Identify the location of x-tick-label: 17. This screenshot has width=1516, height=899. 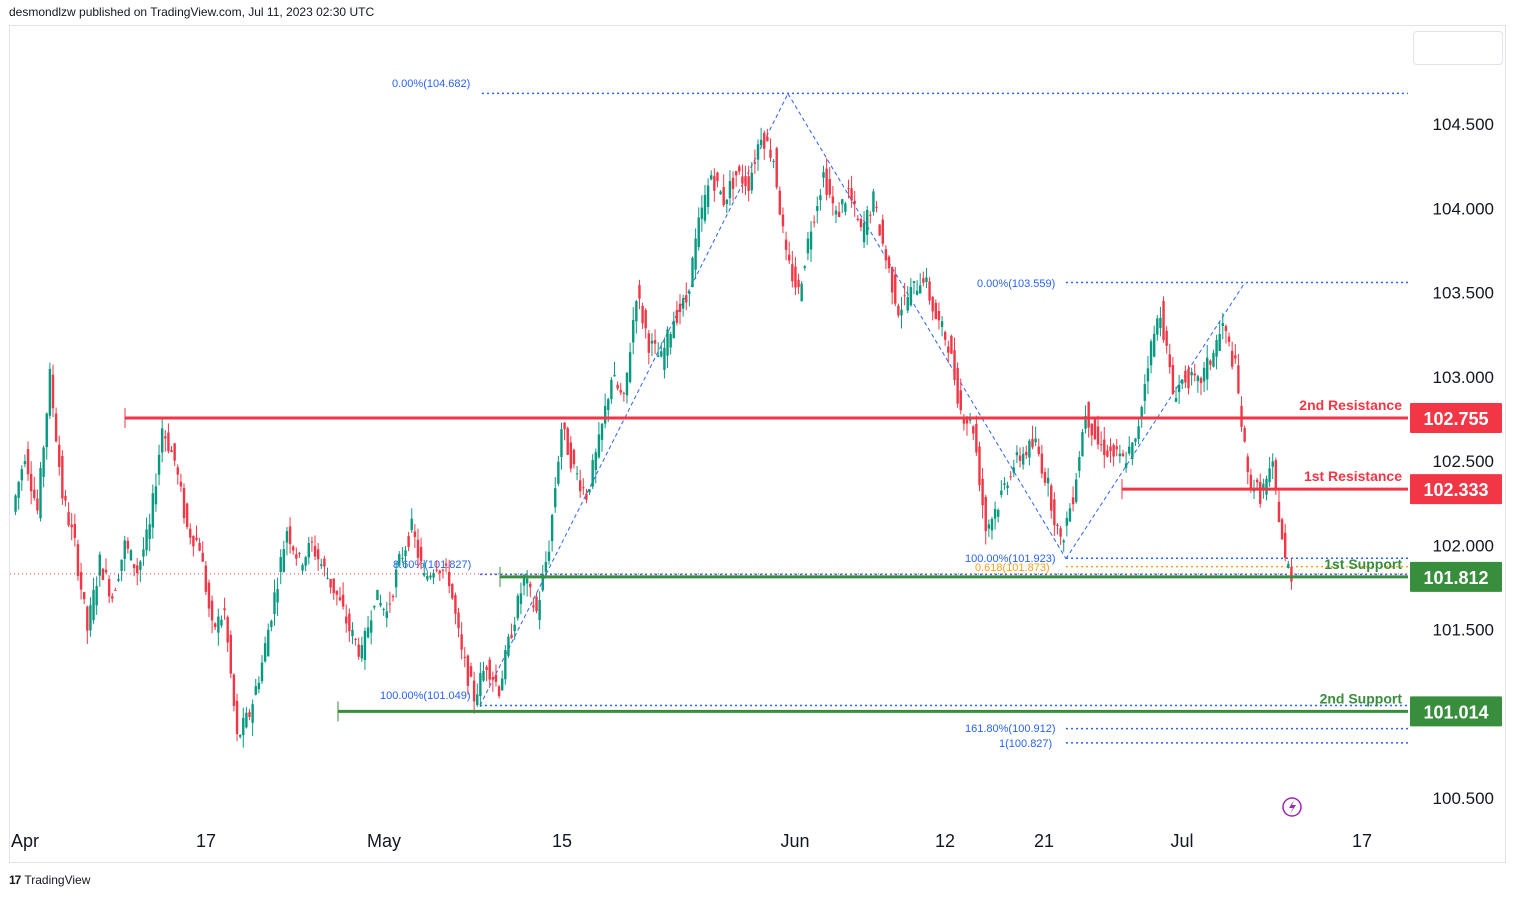
(206, 841).